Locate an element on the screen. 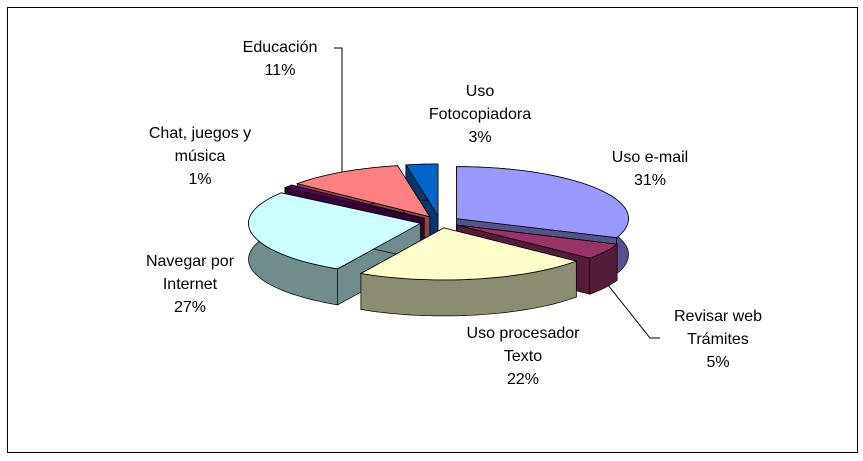 The width and height of the screenshot is (863, 461). slice-label: Chat, juegos y música 1% is located at coordinates (200, 156).